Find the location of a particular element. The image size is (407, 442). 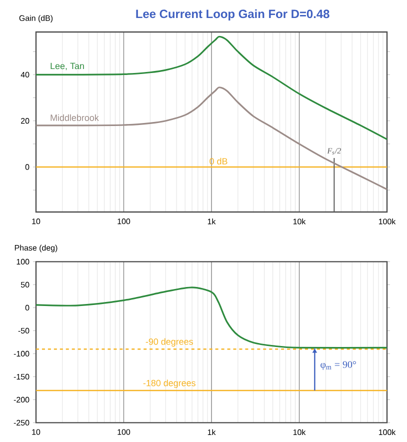

ref-line-label: 0 dB is located at coordinates (219, 161).